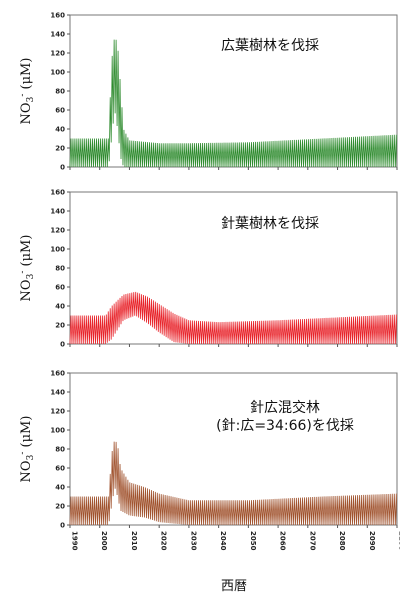 The image size is (400, 595). What do you see at coordinates (134, 541) in the screenshot?
I see `x-tick-label: 2010` at bounding box center [134, 541].